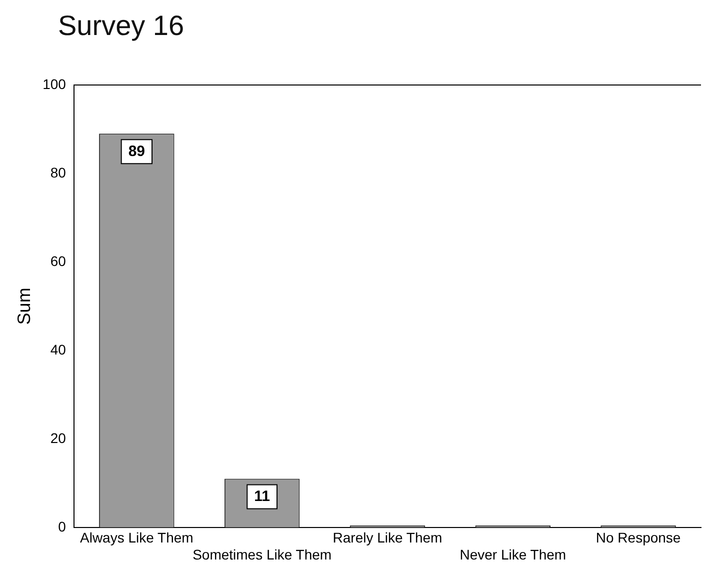 Image resolution: width=711 pixels, height=577 pixels. Describe the element at coordinates (262, 496) in the screenshot. I see `data-label: 11` at that location.